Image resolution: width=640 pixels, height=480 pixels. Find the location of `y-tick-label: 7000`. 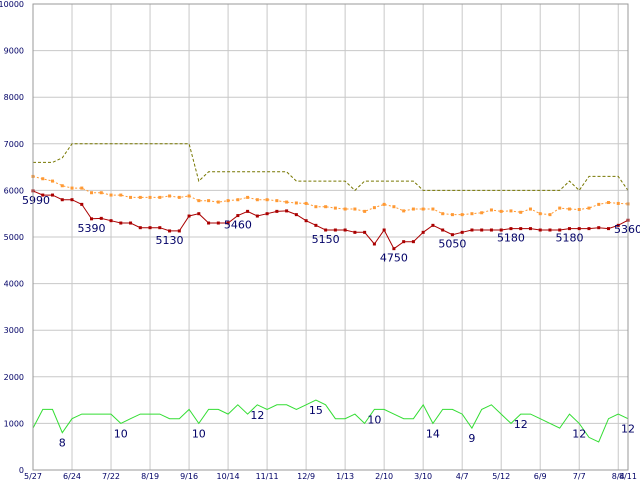

y-tick-label: 7000 is located at coordinates (14, 144).